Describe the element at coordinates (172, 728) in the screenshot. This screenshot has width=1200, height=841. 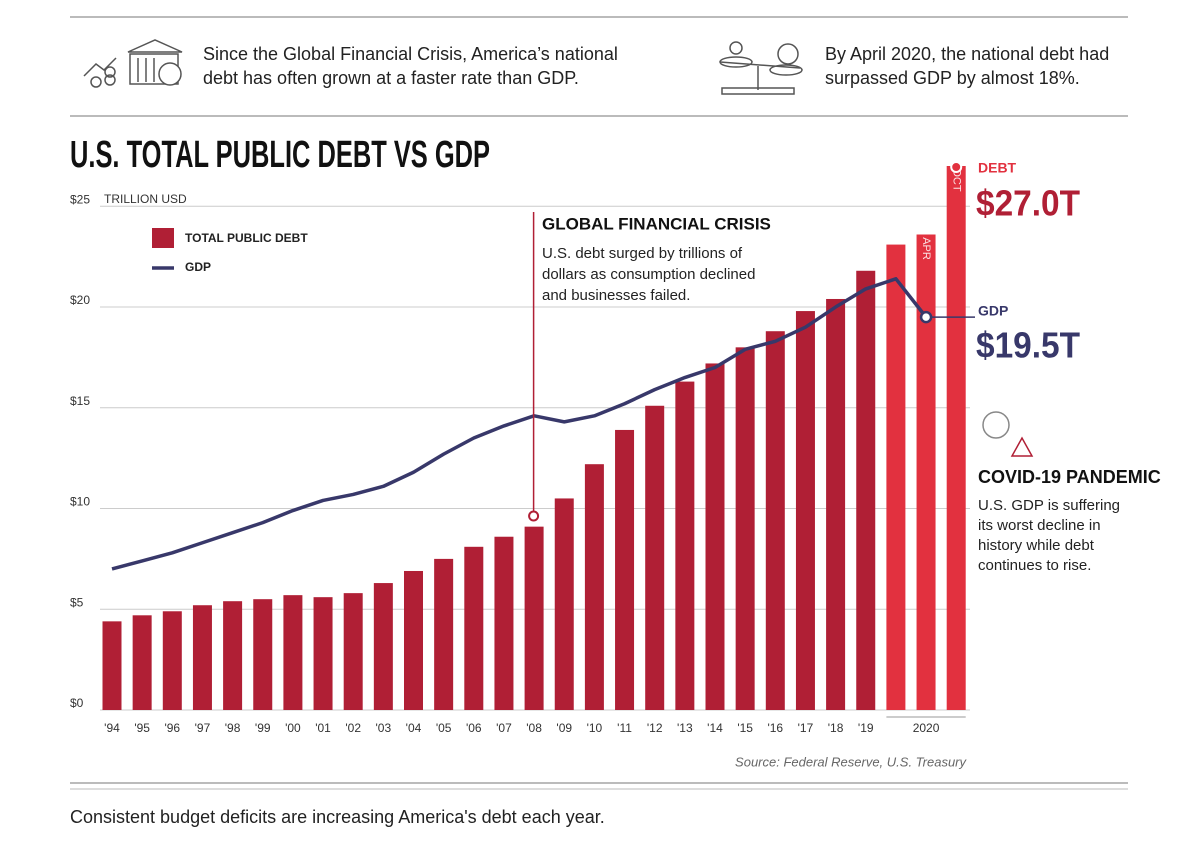
I see `x-tick-label: '96` at that location.